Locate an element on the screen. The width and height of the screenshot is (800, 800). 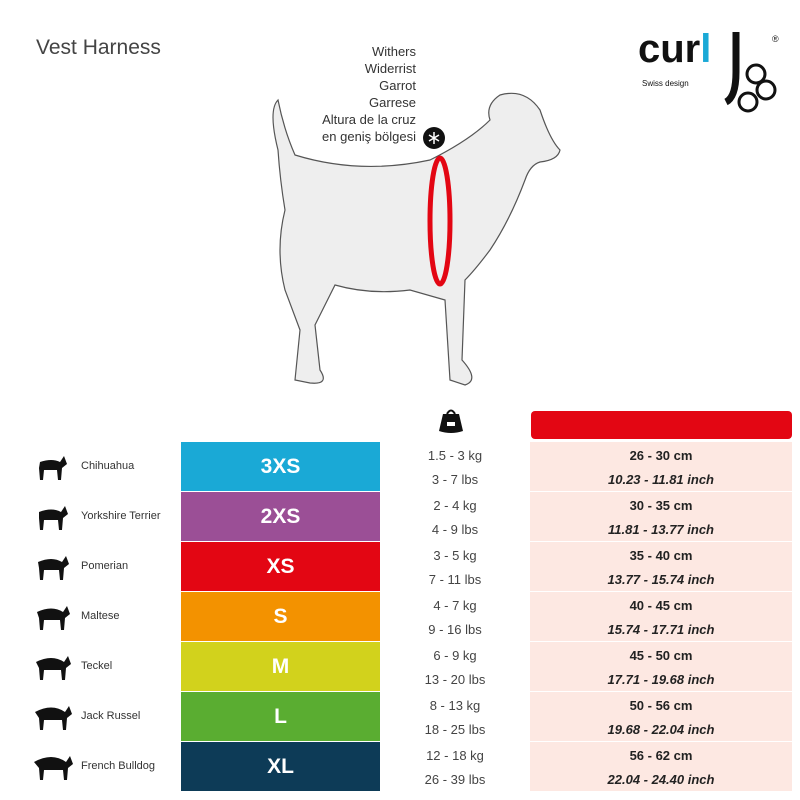
weight-lbs: 7 - 11 lbs is located at coordinates (455, 579).